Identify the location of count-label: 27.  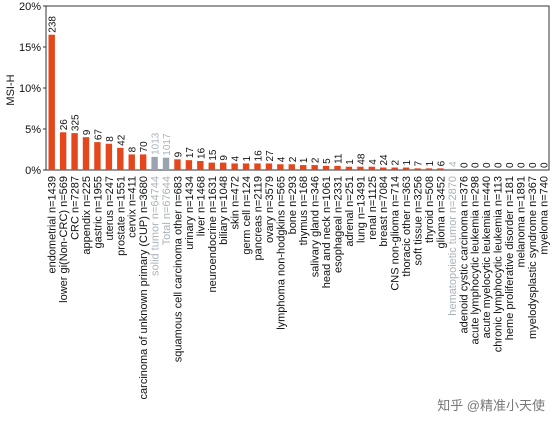
(270, 156).